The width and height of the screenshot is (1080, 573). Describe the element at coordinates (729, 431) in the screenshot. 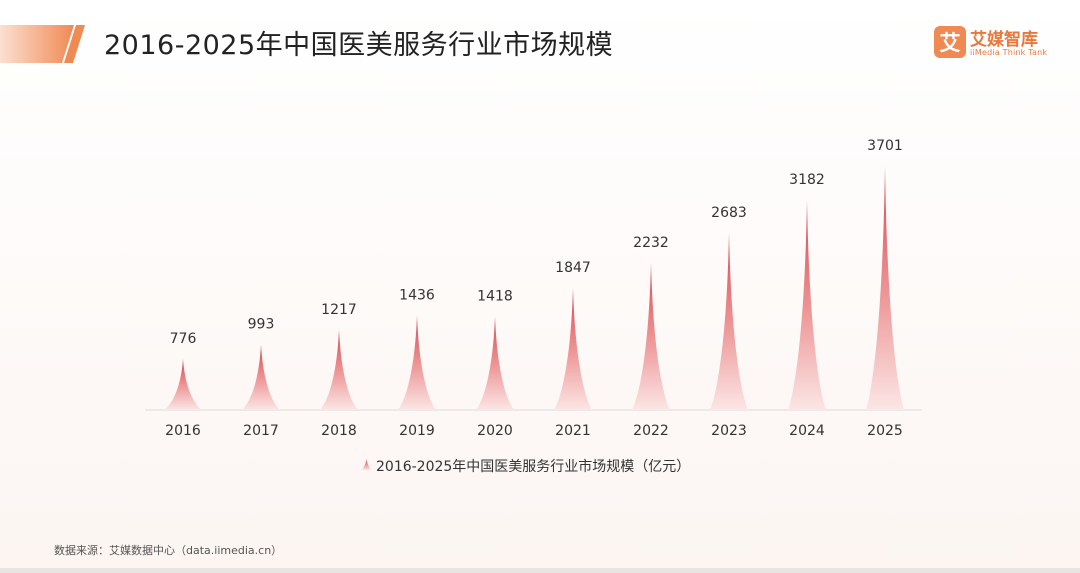

I see `x-tick-label-2023: 2023` at that location.